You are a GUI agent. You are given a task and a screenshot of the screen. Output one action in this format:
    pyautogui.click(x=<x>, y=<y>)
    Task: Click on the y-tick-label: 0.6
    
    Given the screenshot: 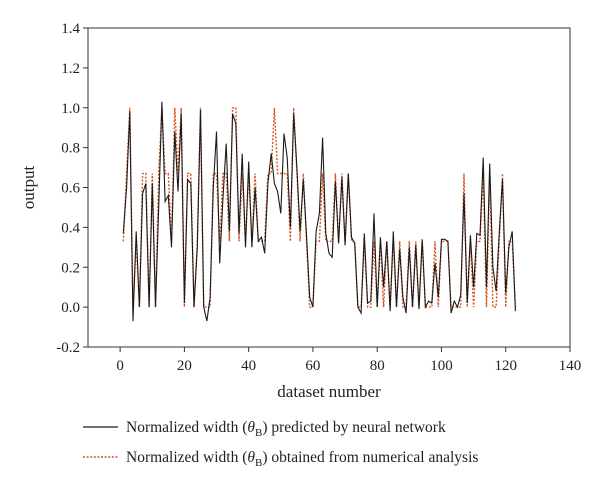 What is the action you would take?
    pyautogui.click(x=70, y=189)
    